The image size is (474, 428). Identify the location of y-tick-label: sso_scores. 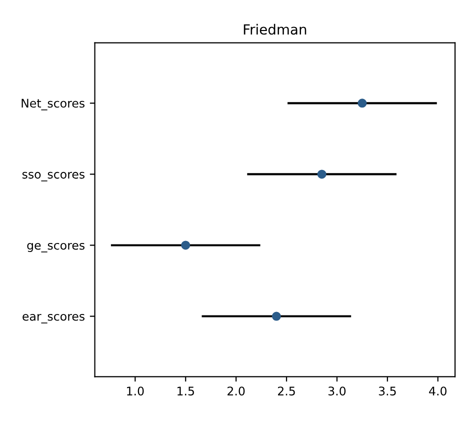
(53, 177).